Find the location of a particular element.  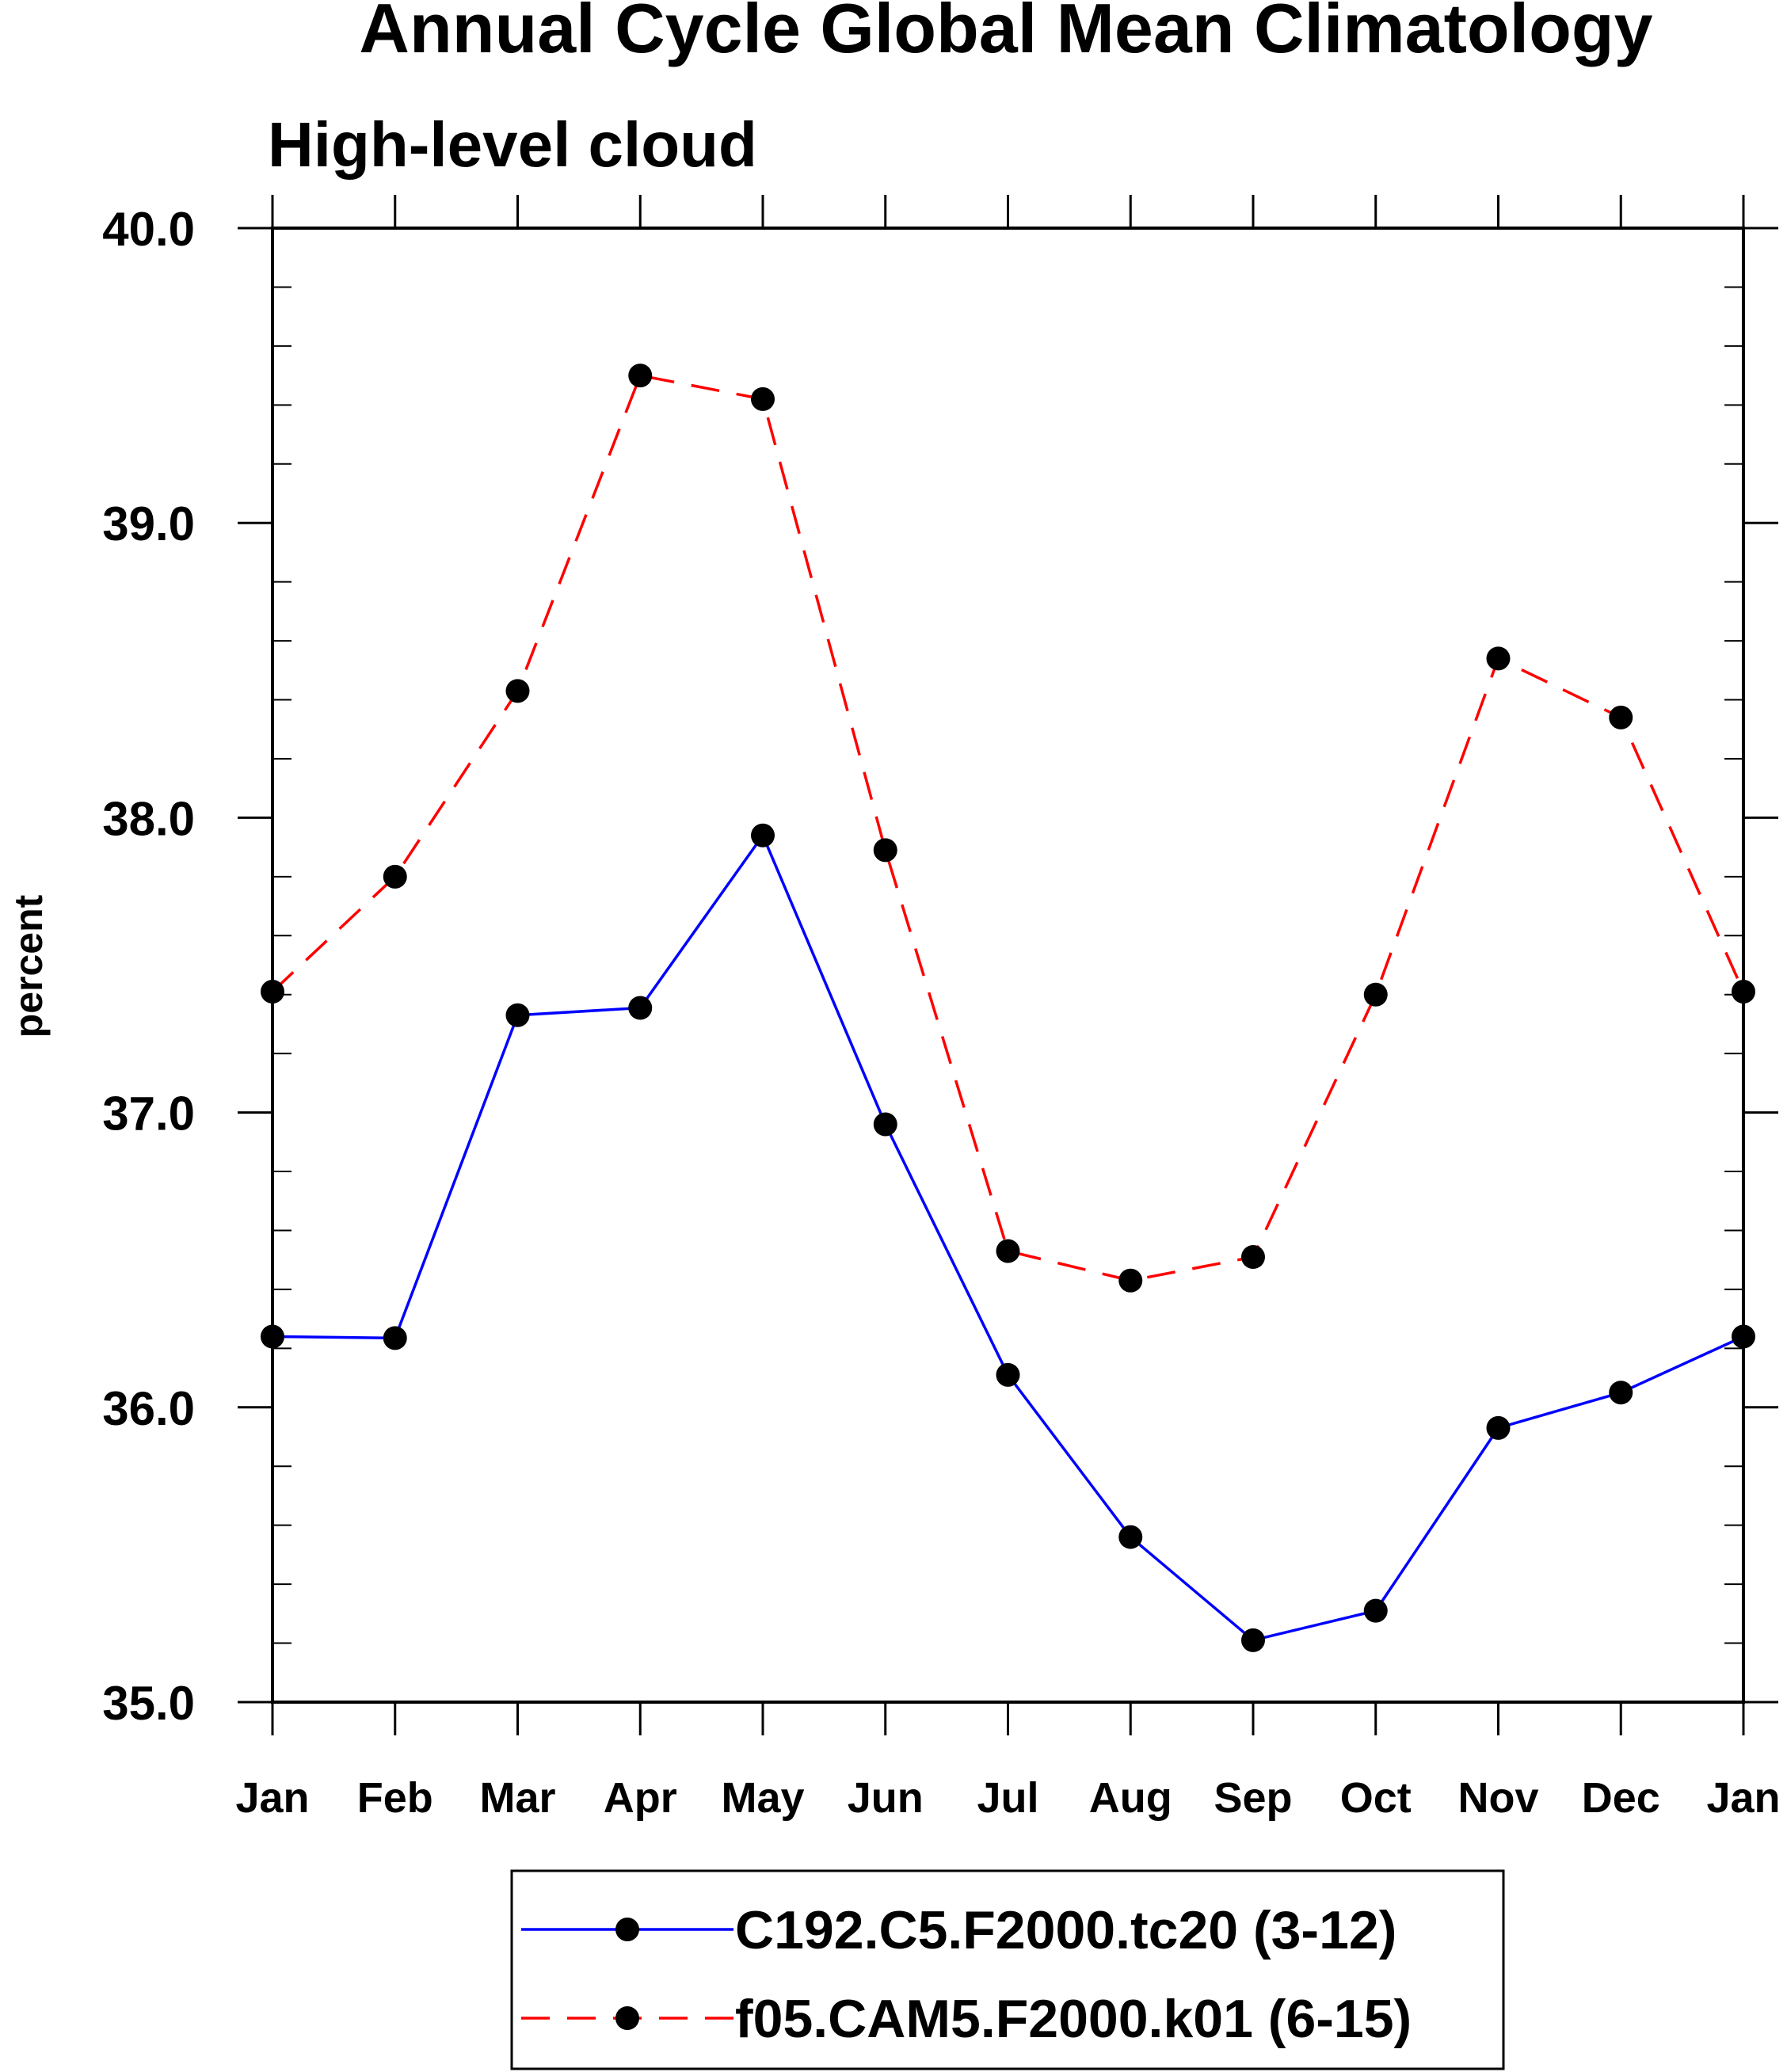

y-tick-label: 40.0 is located at coordinates (148, 229).